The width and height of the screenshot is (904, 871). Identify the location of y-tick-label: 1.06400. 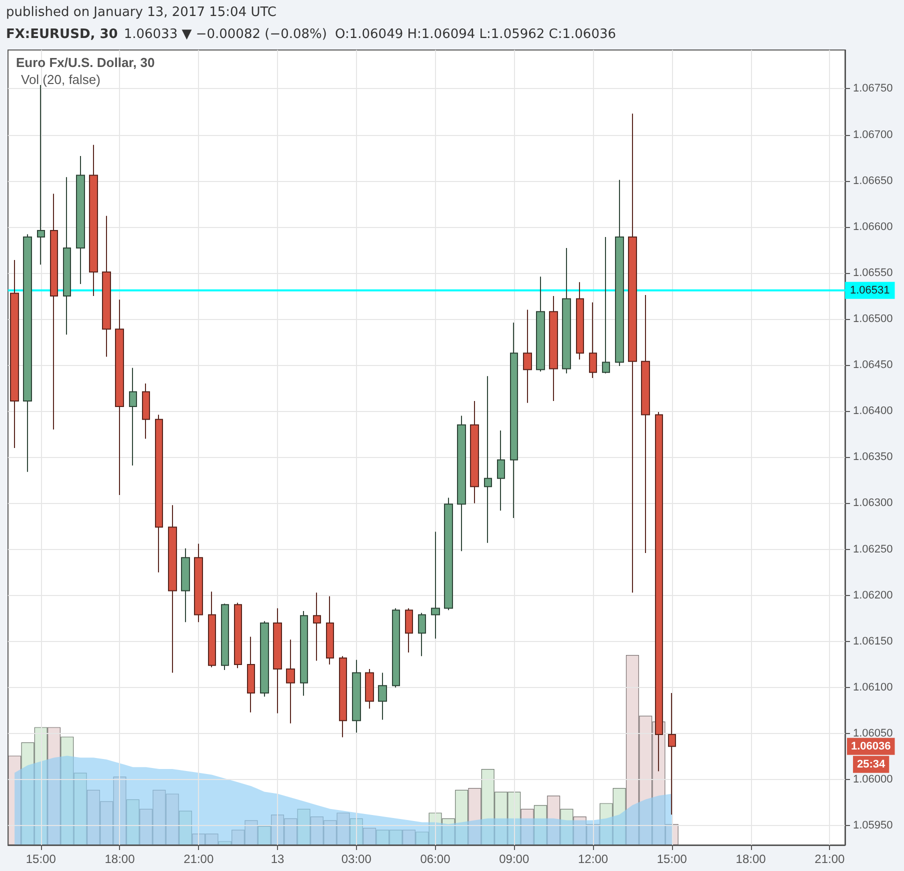
(873, 411).